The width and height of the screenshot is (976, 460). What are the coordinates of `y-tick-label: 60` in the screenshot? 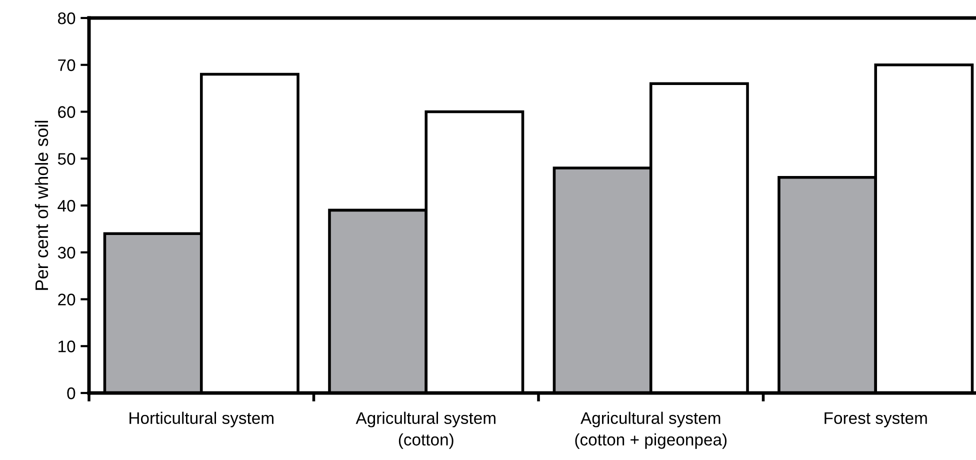 It's located at (67, 112).